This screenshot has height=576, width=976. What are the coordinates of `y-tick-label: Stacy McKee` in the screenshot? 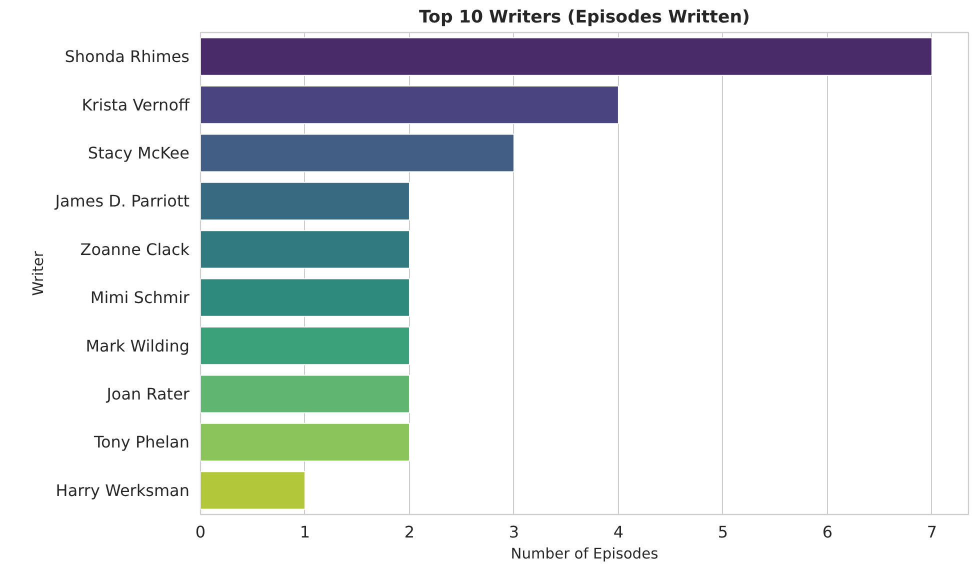 It's located at (139, 153).